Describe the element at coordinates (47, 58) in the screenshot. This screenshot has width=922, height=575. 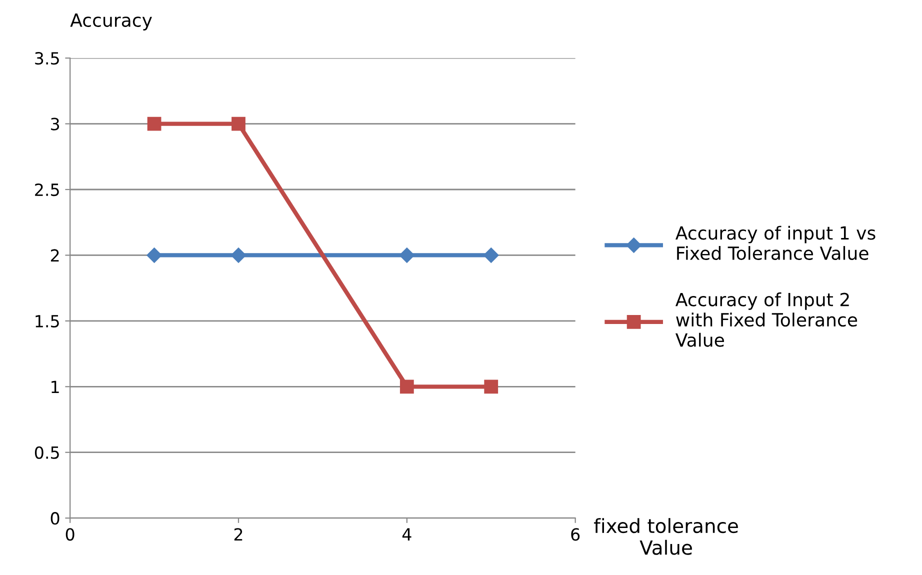
I see `y-tick-label: 3.5` at that location.